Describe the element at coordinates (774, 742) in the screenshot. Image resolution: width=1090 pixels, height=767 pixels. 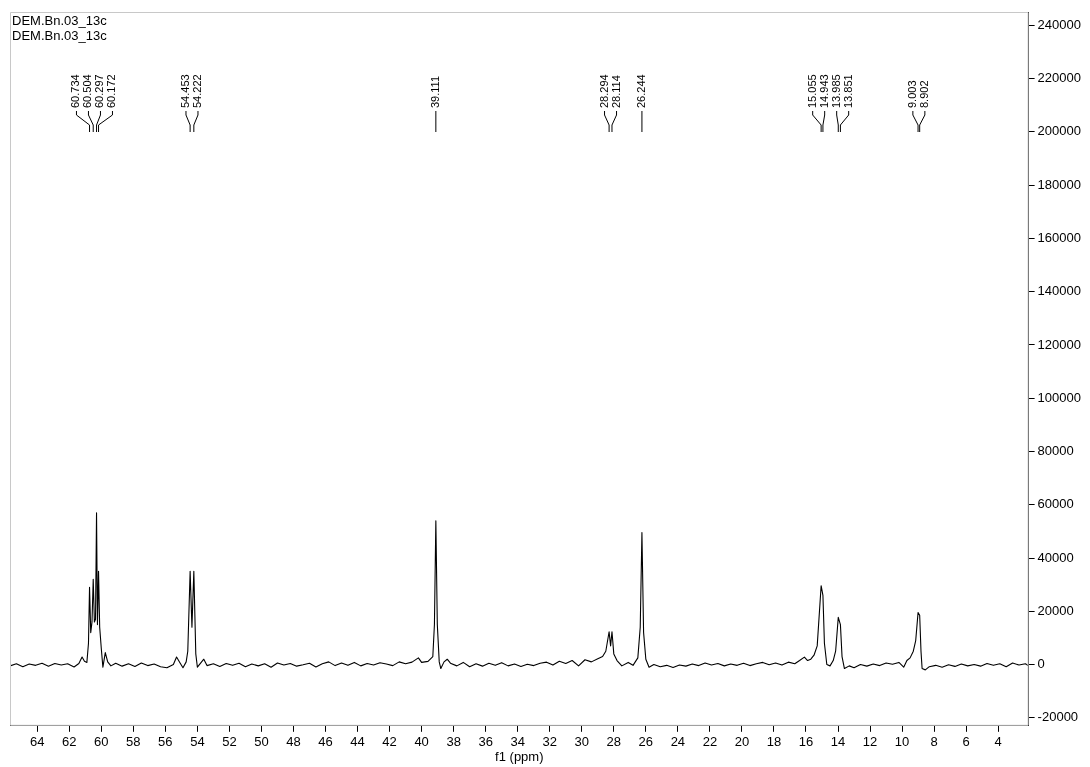
I see `x-tick-label: 18` at that location.